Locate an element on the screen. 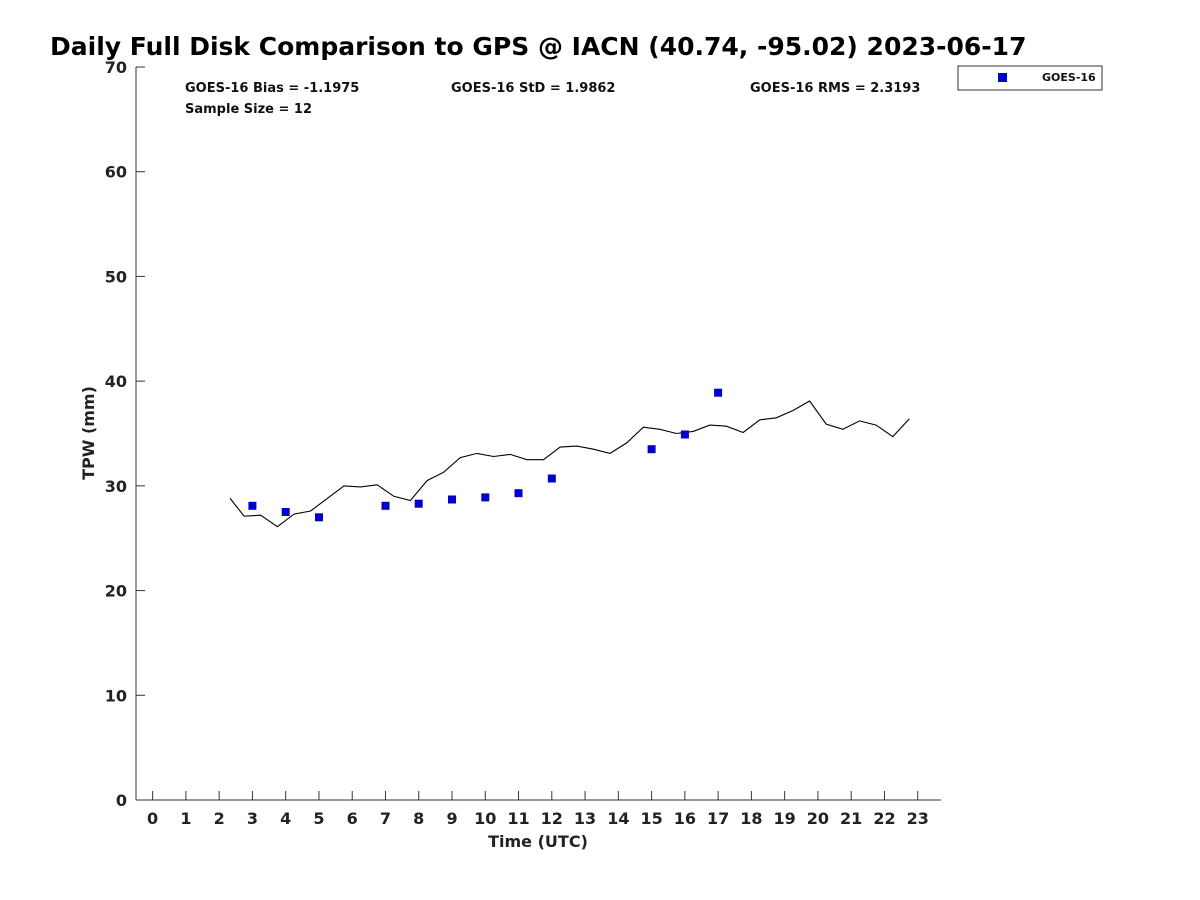 The width and height of the screenshot is (1200, 900). y-tick-label-20: 20 is located at coordinates (116, 591).